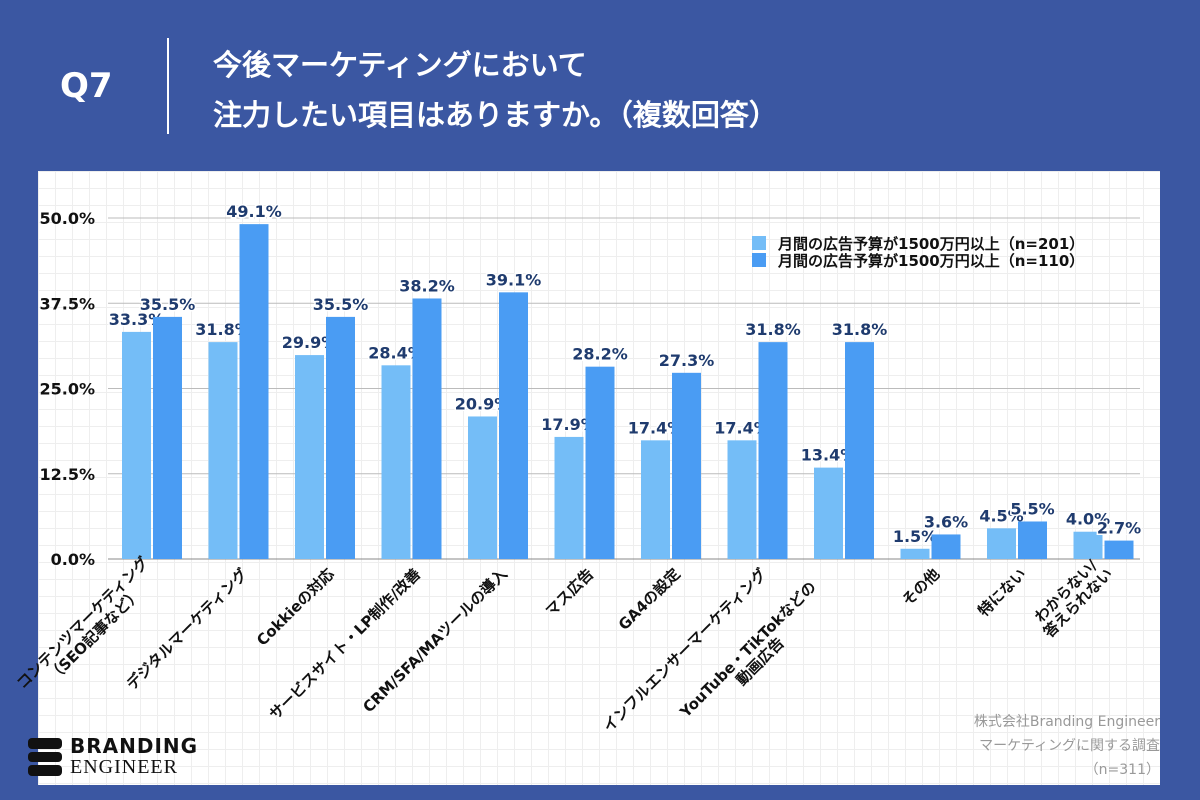  Describe the element at coordinates (930, 244) in the screenshot. I see `legend-label-1: 月間の広告予算が1500万円以上（n=201）` at that location.